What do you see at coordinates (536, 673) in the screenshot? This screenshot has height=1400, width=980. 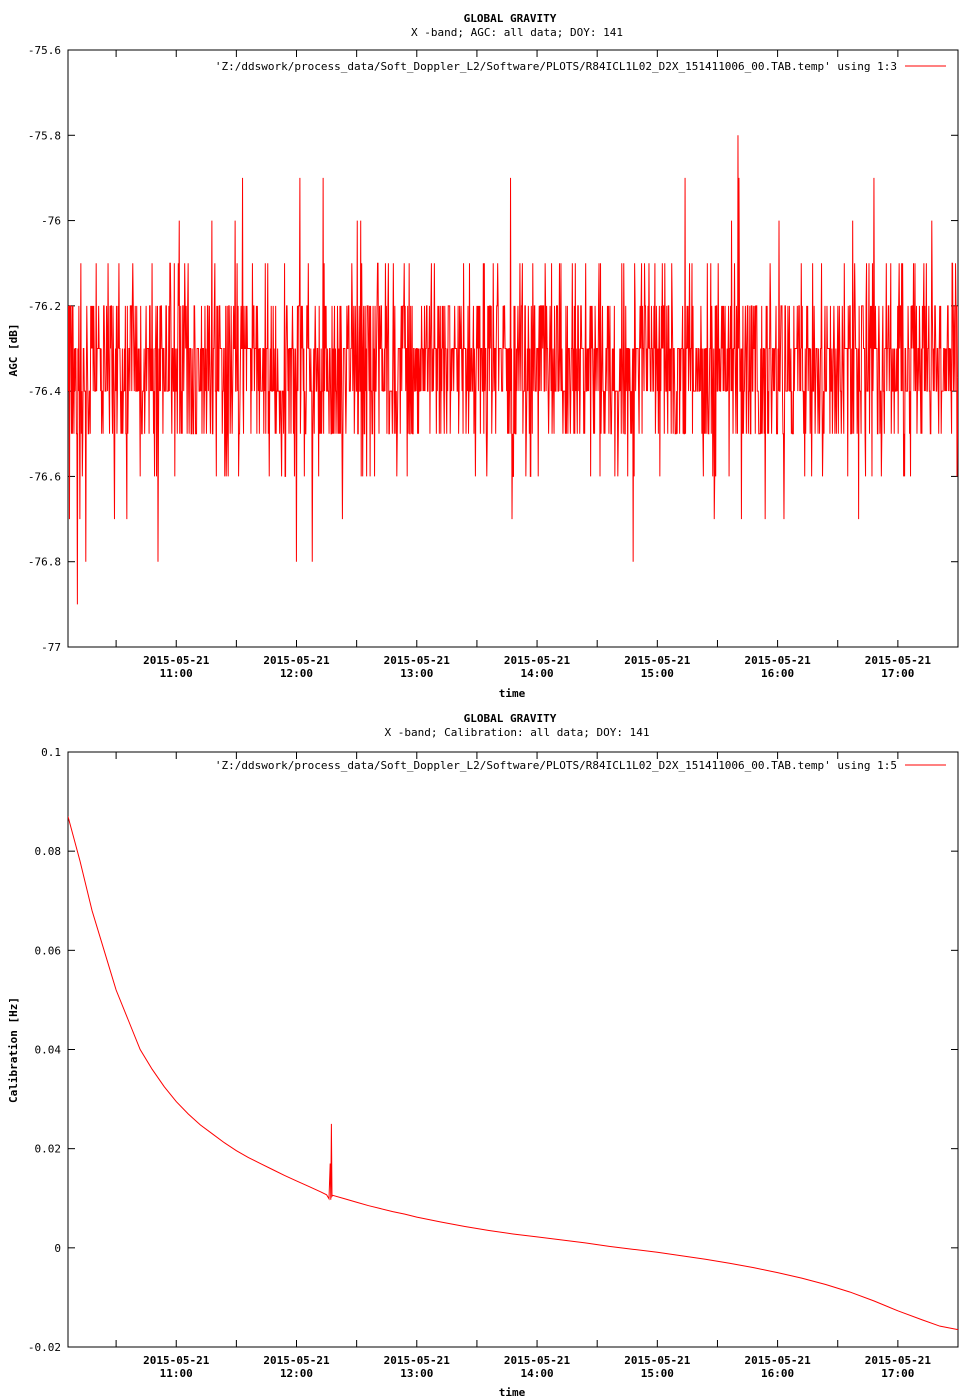 I see `agc-x-tick-time: 14:00` at bounding box center [536, 673].